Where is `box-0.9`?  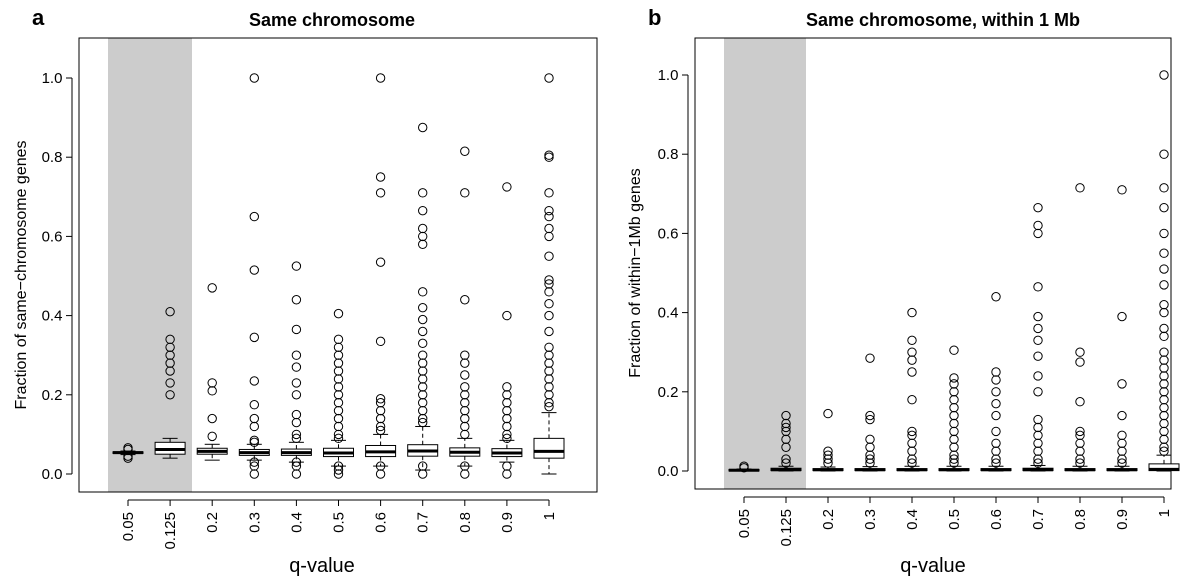
box-0.9 is located at coordinates (507, 330).